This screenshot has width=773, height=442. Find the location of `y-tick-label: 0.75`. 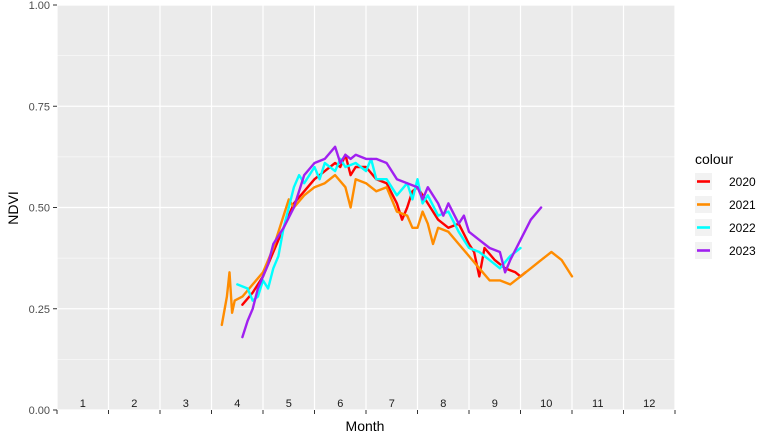

y-tick-label: 0.75 is located at coordinates (39, 107).